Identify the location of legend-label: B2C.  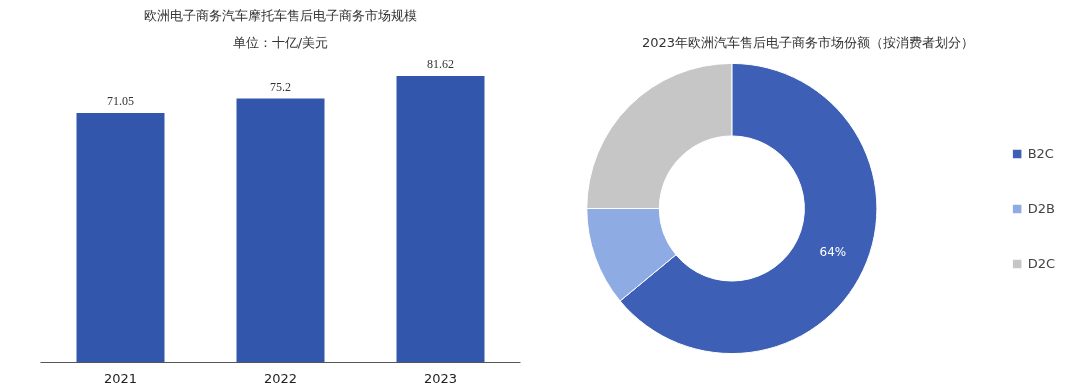
(1040, 153).